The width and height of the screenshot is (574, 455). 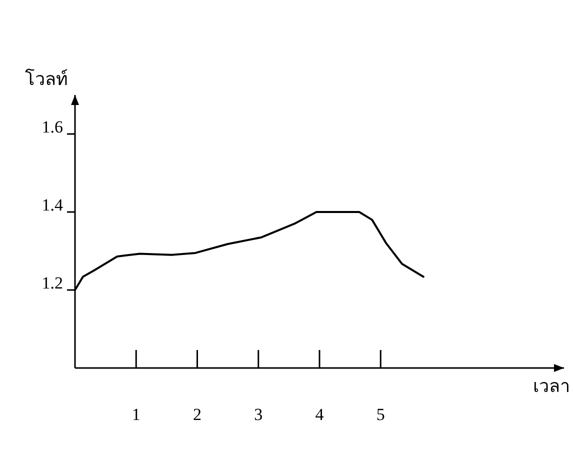 I want to click on x-tick-label: 4, so click(x=319, y=414).